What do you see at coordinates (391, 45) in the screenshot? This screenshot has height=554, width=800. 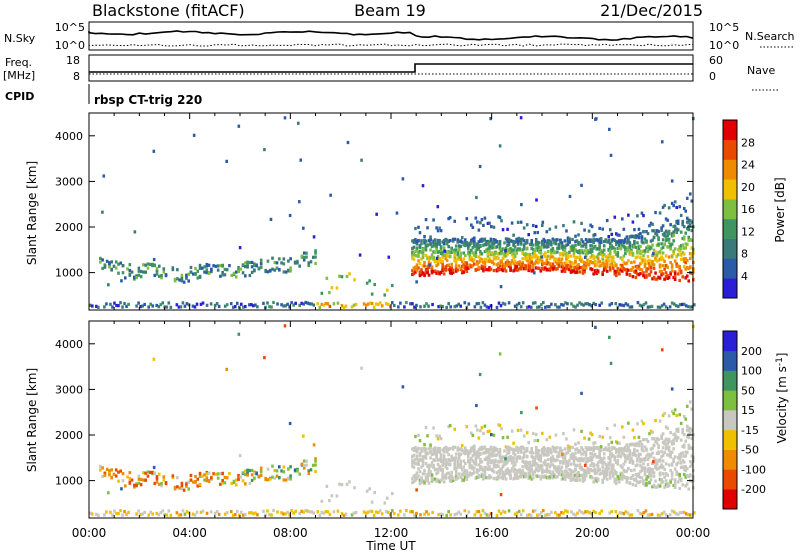 I see `nsearch-line` at bounding box center [391, 45].